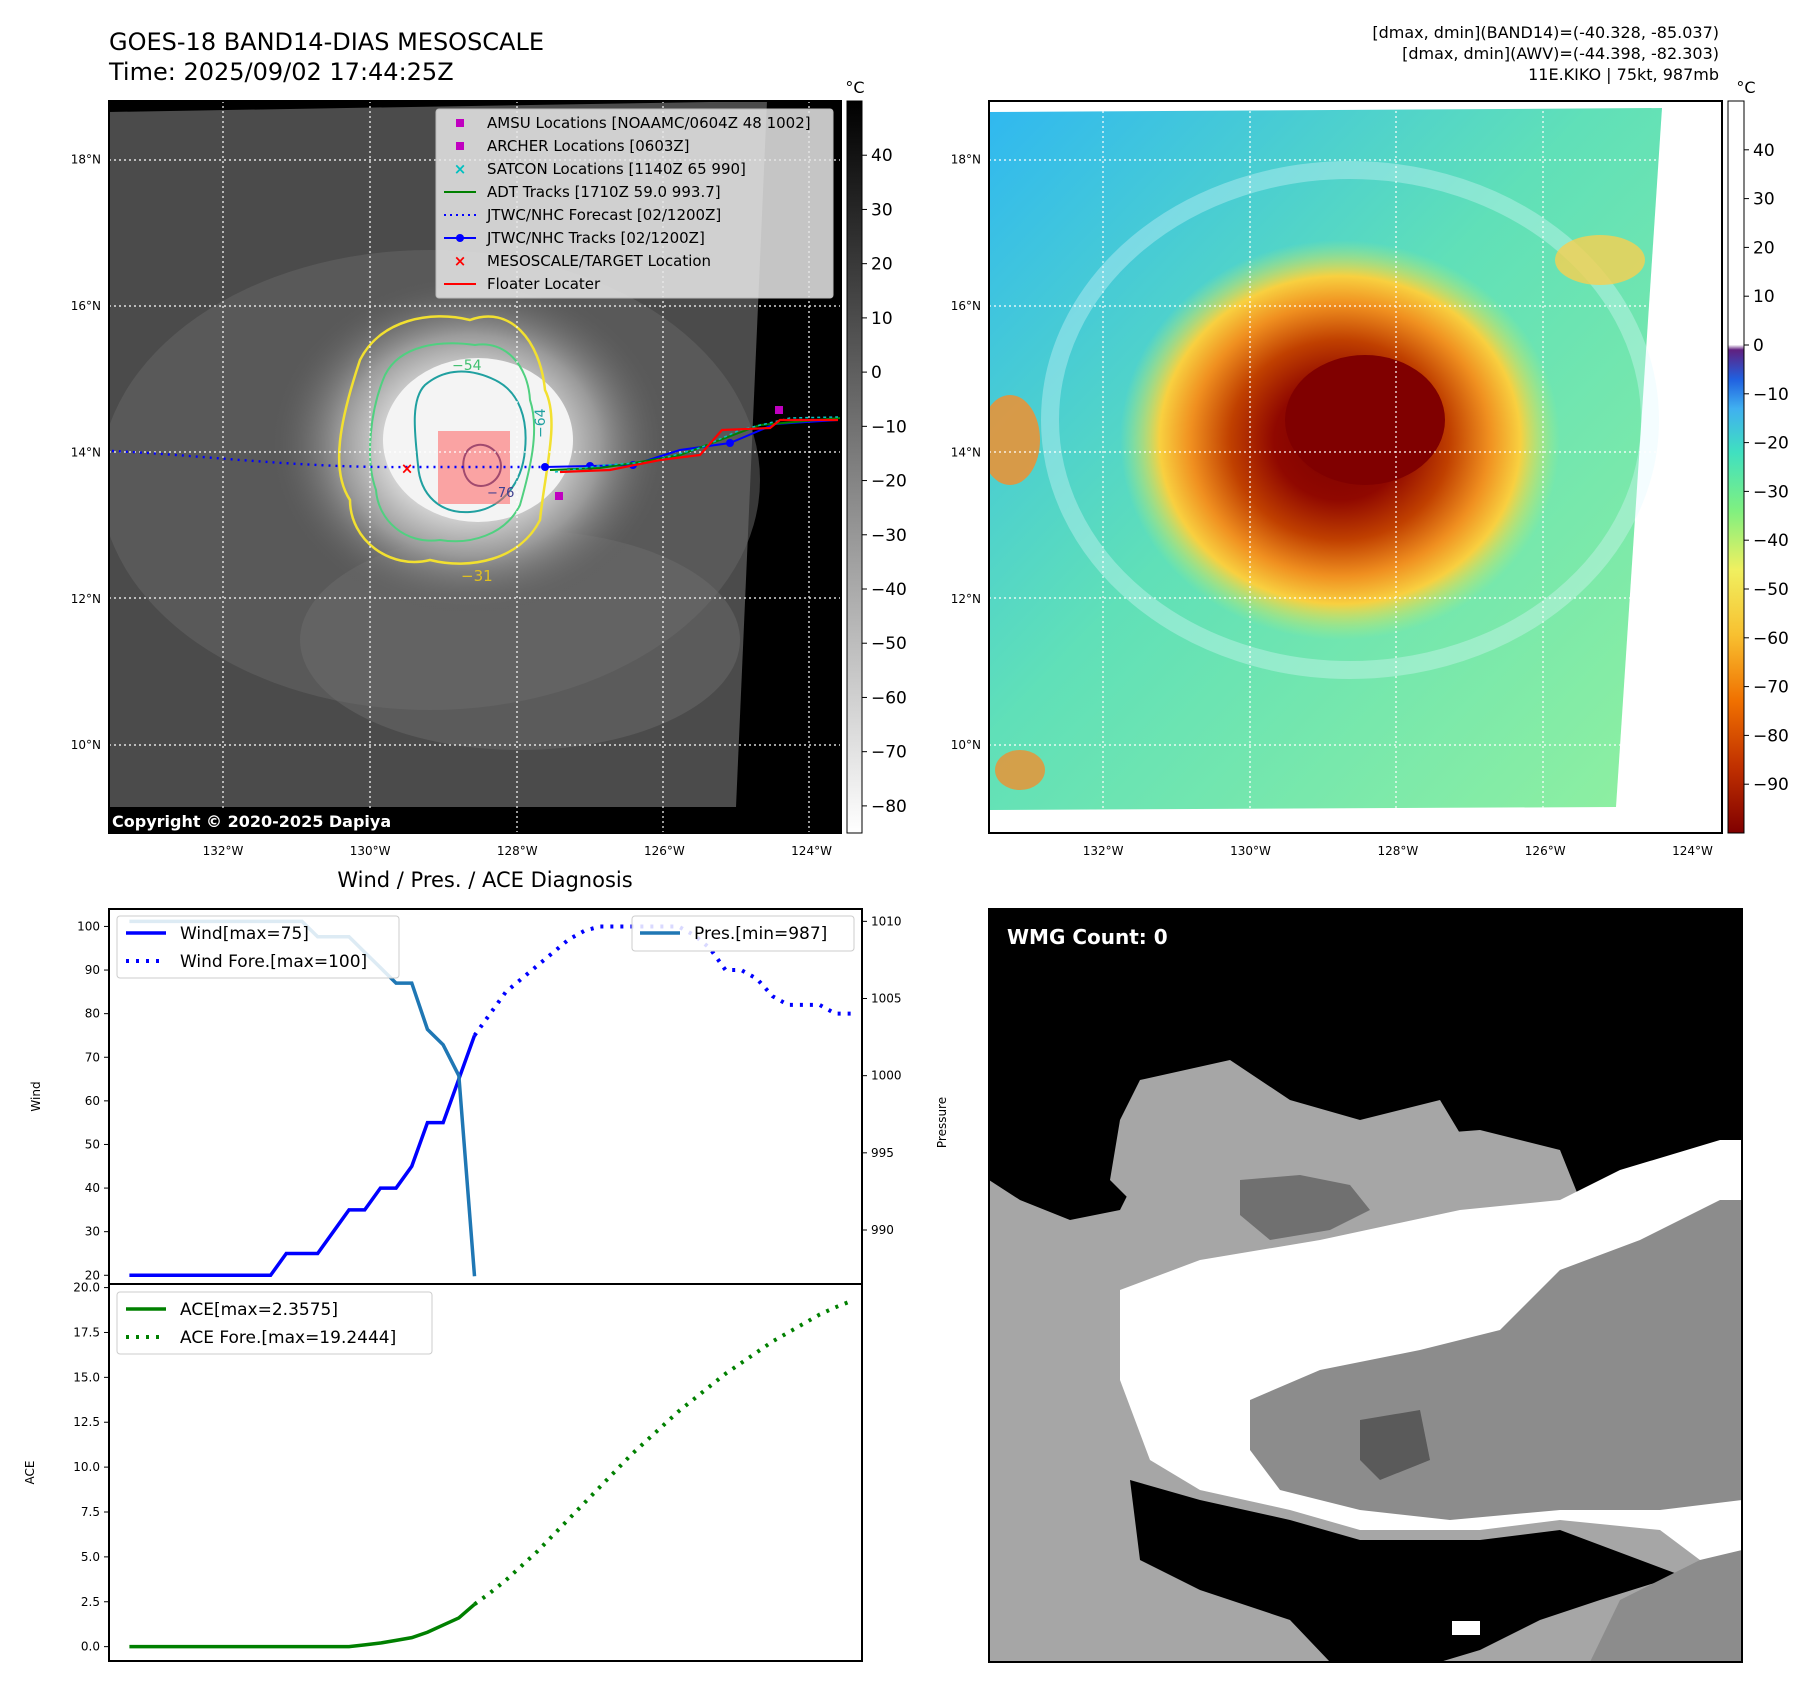 The height and width of the screenshot is (1690, 1801). I want to click on colorbar-tick-label: 20, so click(1764, 248).